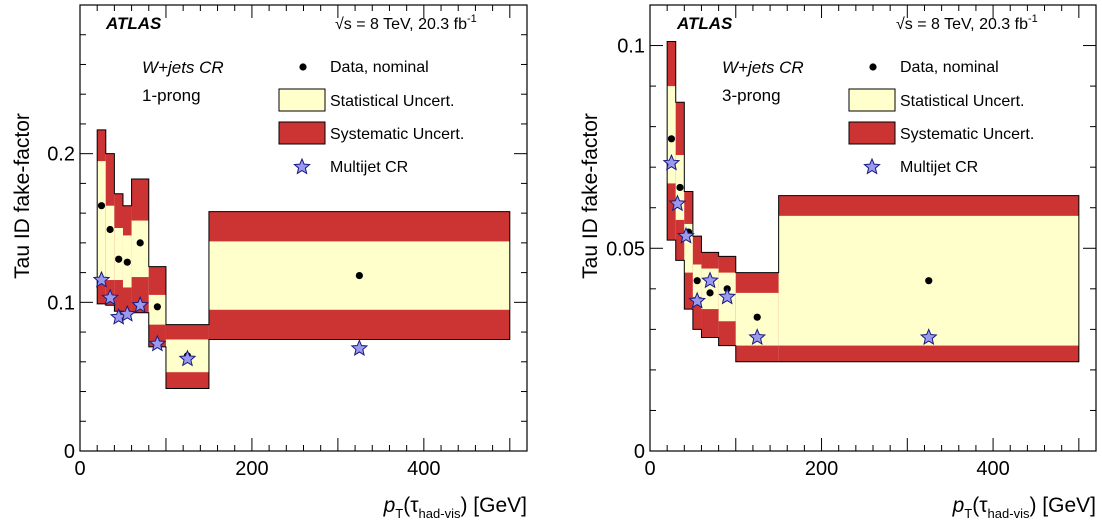 The height and width of the screenshot is (526, 1102). What do you see at coordinates (171, 95) in the screenshot?
I see `prong-label: 1-prong` at bounding box center [171, 95].